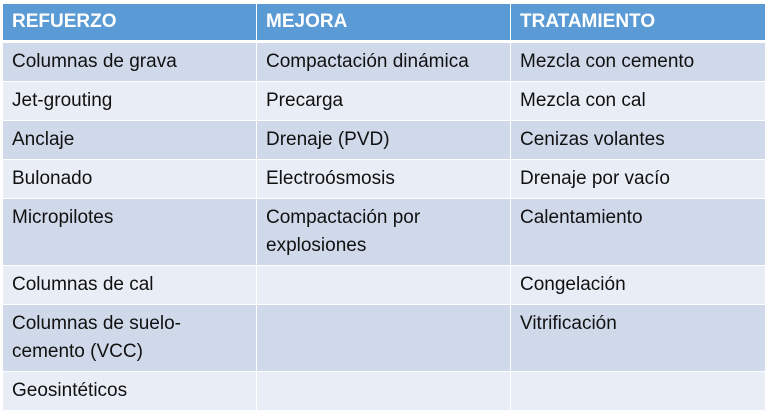 The width and height of the screenshot is (767, 414). Describe the element at coordinates (129, 140) in the screenshot. I see `table-cell: Anclaje` at that location.